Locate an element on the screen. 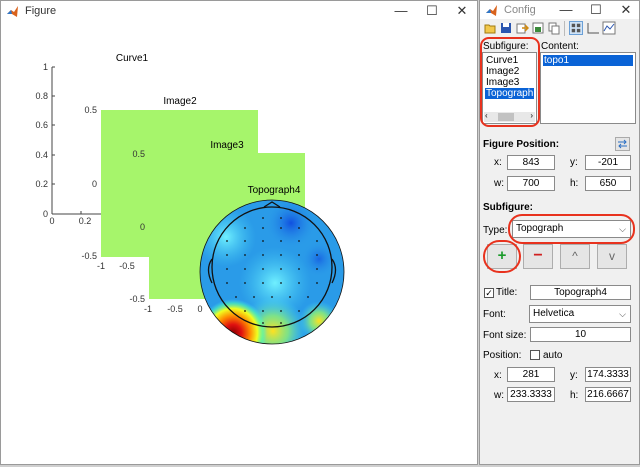 This screenshot has width=640, height=467. image3-title: Image3 is located at coordinates (227, 145).